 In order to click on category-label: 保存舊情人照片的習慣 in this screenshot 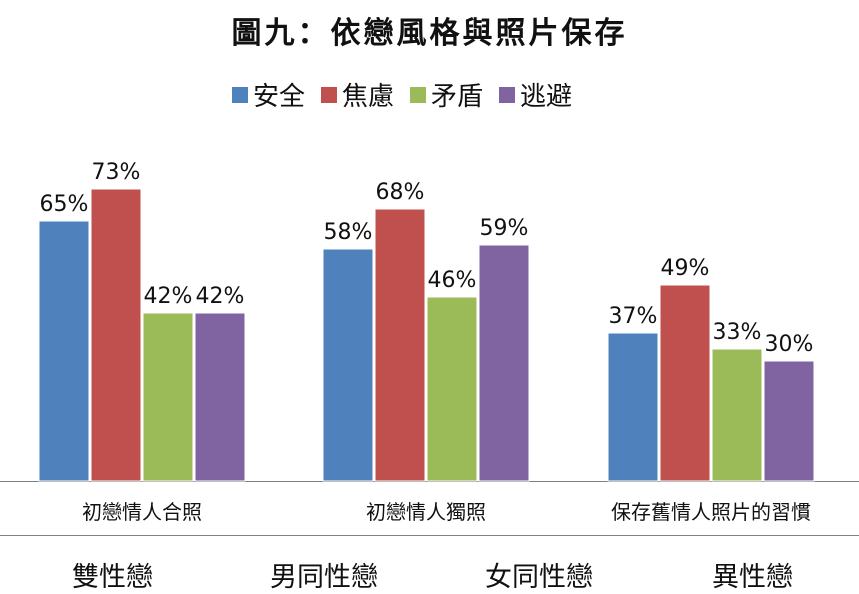, I will do `click(711, 512)`.